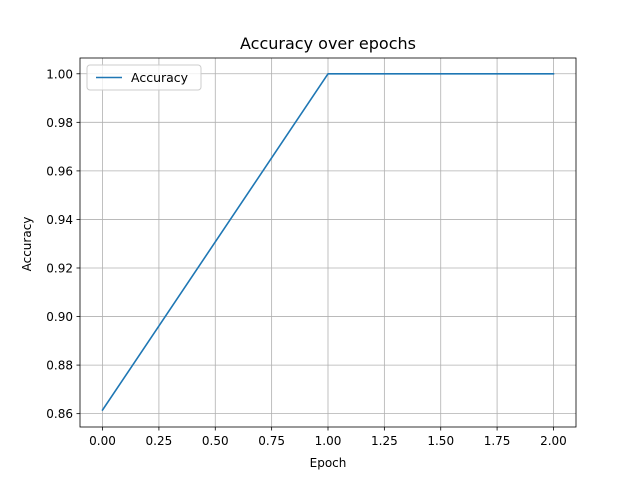  What do you see at coordinates (59, 366) in the screenshot?
I see `y-tick-label: 0.88` at bounding box center [59, 366].